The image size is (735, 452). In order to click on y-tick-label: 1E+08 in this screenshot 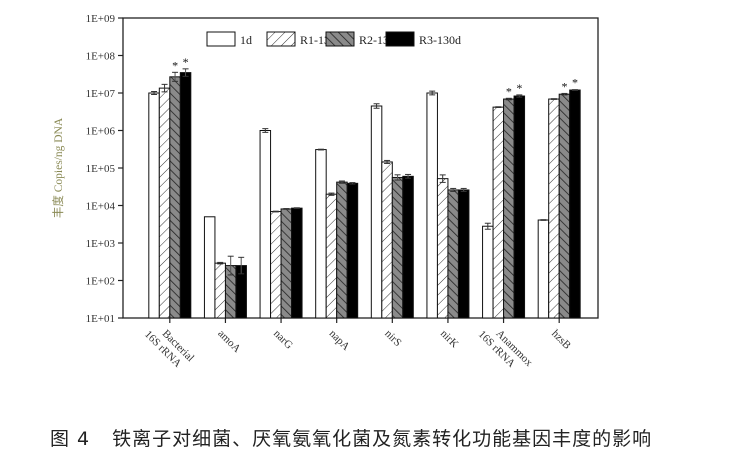, I will do `click(101, 57)`.